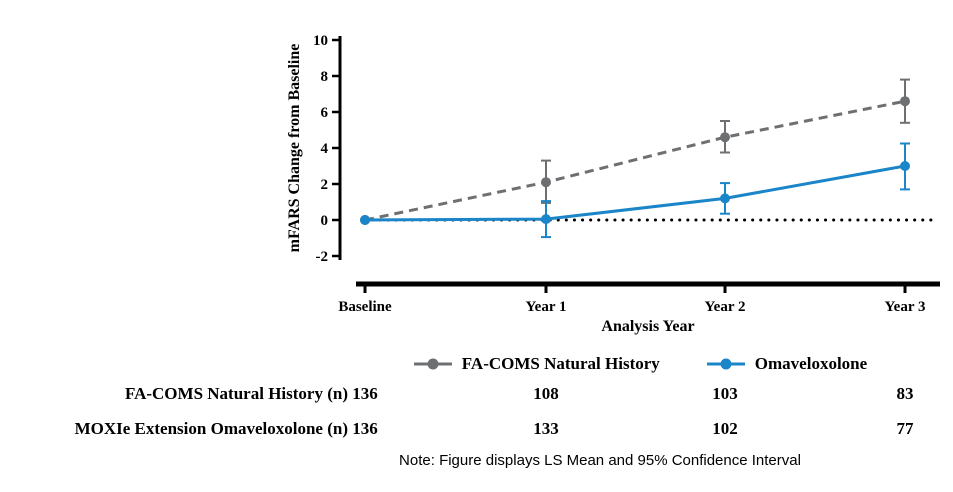 This screenshot has width=953, height=492. I want to click on svg-text: 0, so click(325, 221).